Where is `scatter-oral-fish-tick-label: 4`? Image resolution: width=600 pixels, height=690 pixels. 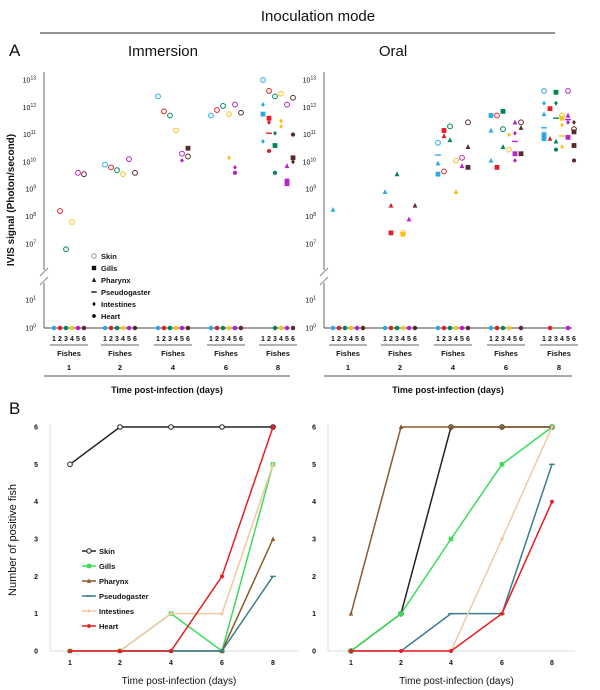 scatter-oral-fish-tick-label: 4 is located at coordinates (509, 339).